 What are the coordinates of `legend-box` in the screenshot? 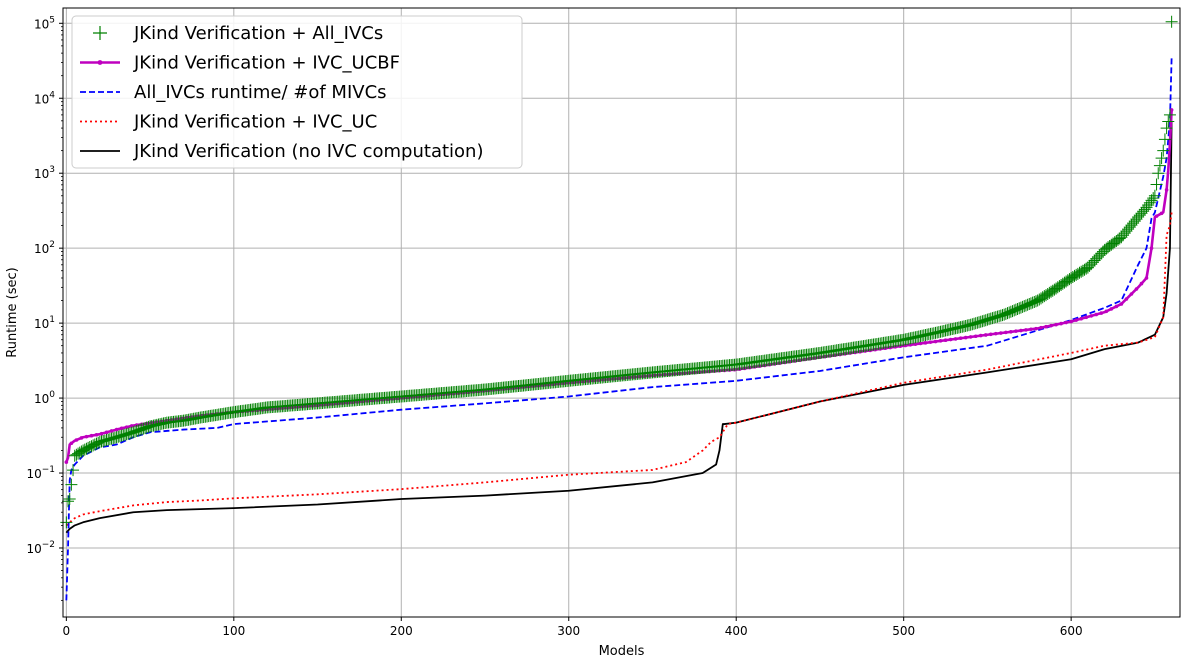 It's located at (297, 92).